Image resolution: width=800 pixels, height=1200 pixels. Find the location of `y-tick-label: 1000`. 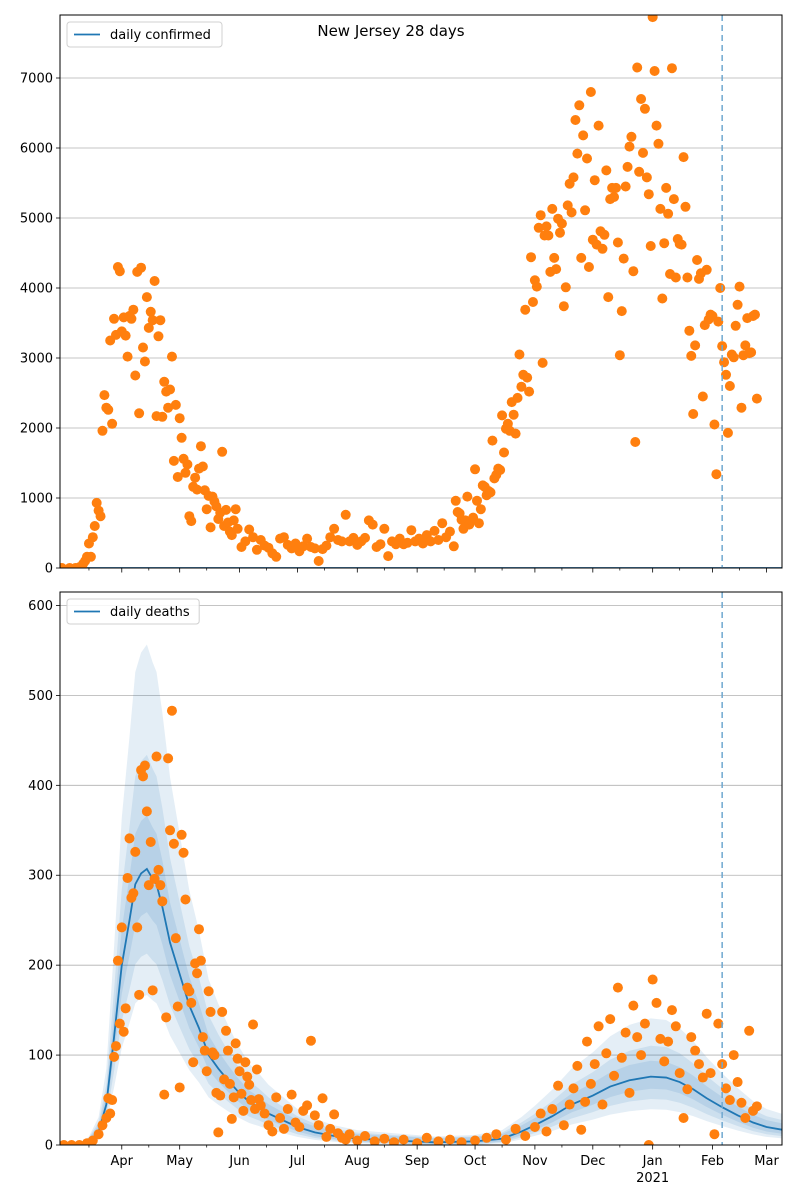

y-tick-label: 1000 is located at coordinates (36, 499).